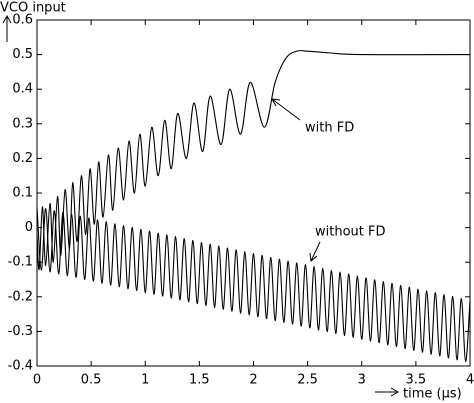 Image resolution: width=474 pixels, height=403 pixels. I want to click on y-tick-label: -0.2, so click(20, 296).